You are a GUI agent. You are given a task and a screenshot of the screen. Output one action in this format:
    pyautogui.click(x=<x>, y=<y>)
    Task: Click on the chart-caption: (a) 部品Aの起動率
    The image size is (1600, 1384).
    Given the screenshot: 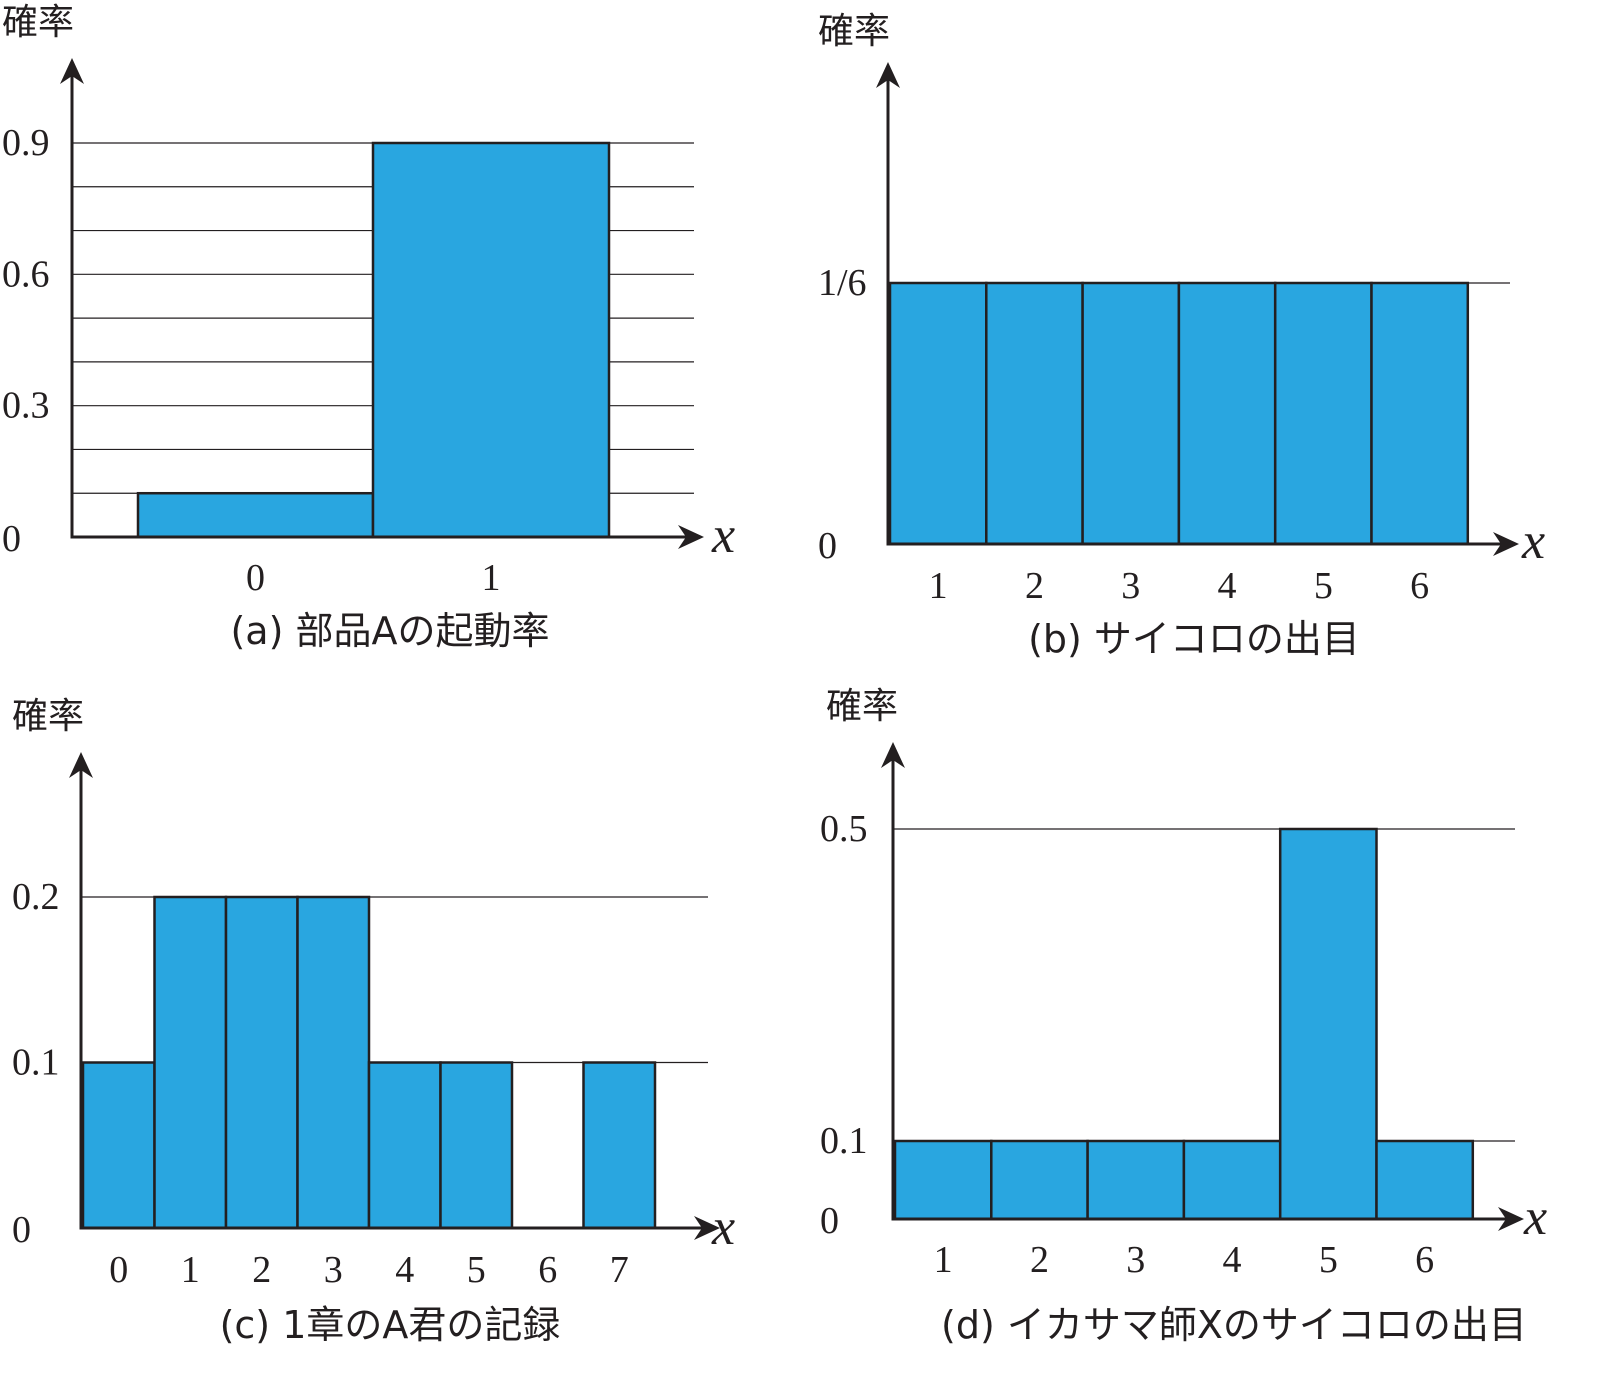 What is the action you would take?
    pyautogui.click(x=389, y=631)
    